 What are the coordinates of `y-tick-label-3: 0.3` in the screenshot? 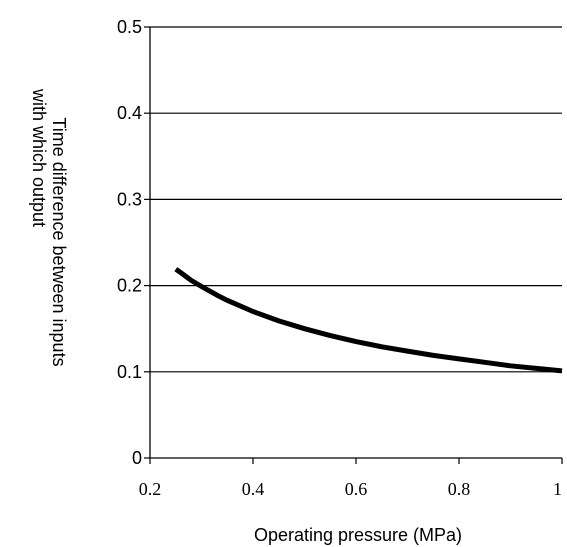 It's located at (129, 199).